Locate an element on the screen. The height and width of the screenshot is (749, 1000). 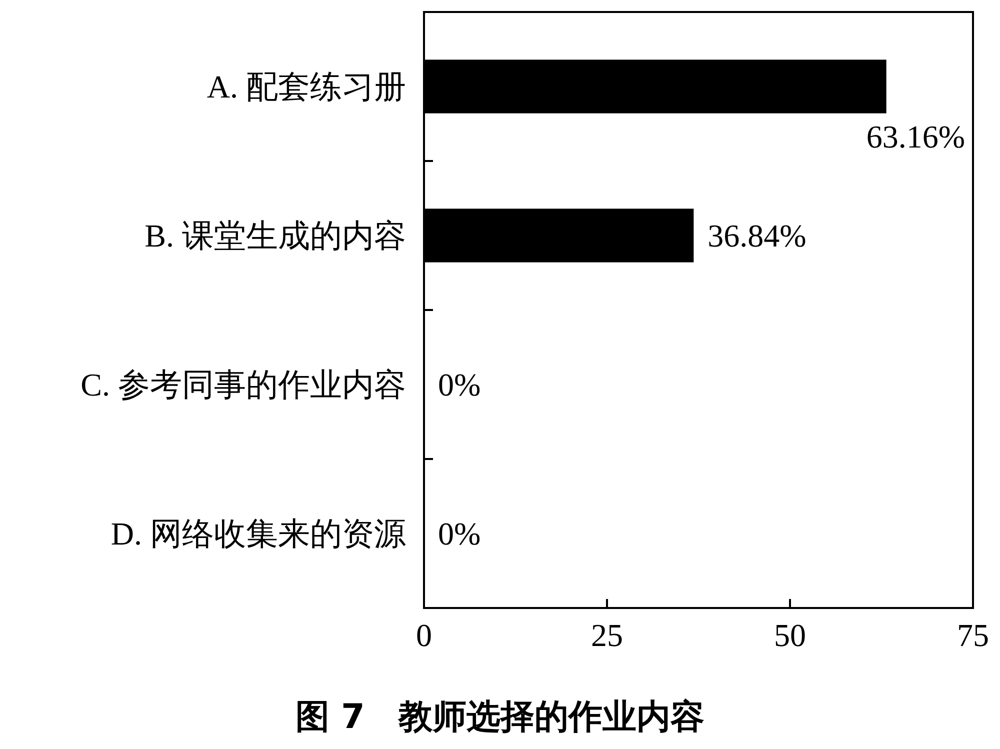
x-tick-label: 0 is located at coordinates (424, 635).